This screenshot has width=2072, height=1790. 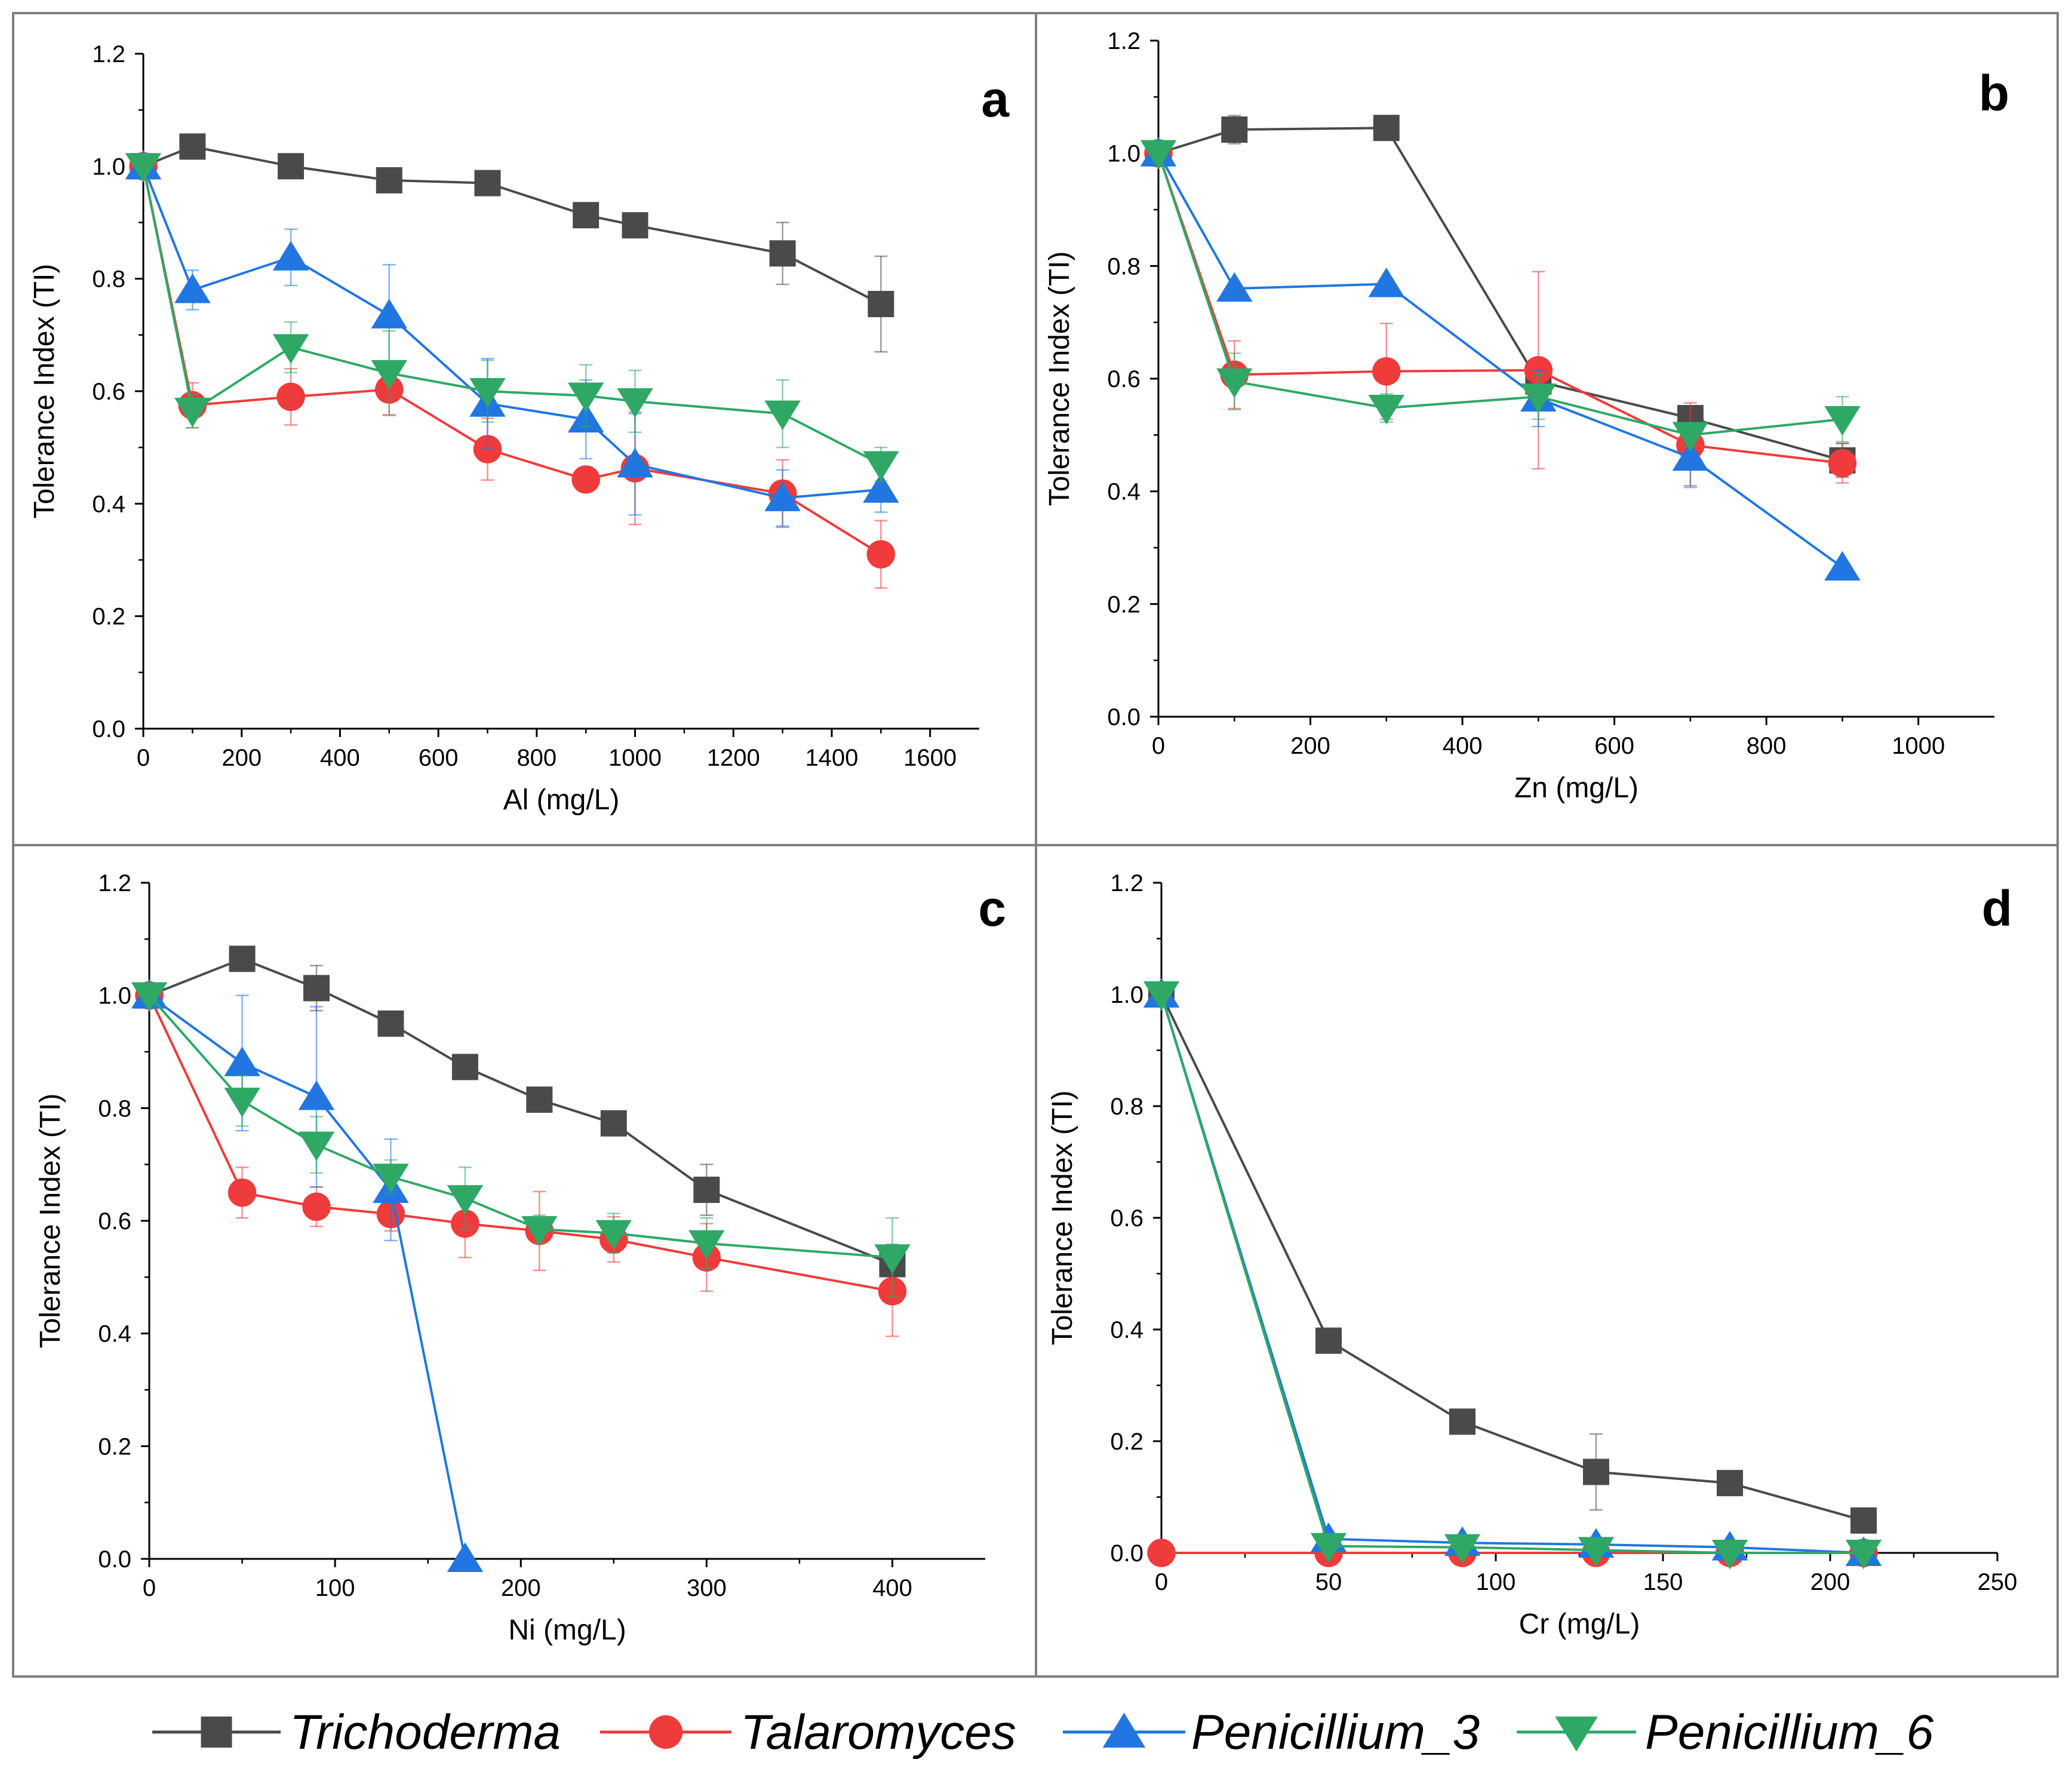 I want to click on x-tick-label: 600, so click(x=439, y=758).